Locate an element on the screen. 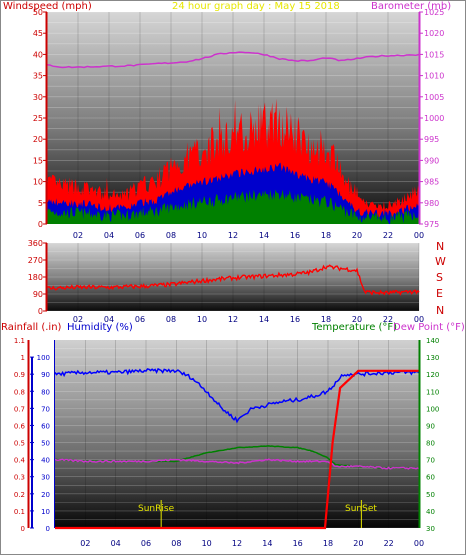 The image size is (466, 559). rainfall-tick-label: 1.1 is located at coordinates (19, 341).